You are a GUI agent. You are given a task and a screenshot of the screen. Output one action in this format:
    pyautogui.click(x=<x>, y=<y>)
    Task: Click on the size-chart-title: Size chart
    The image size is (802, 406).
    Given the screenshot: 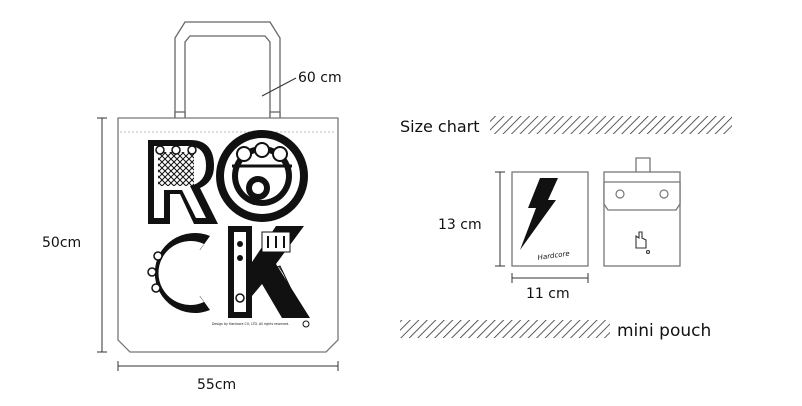 What is the action you would take?
    pyautogui.click(x=440, y=126)
    